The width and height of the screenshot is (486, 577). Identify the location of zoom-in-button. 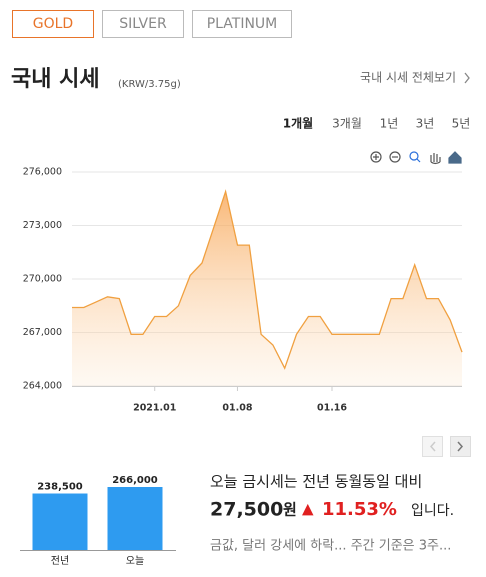
(376, 157).